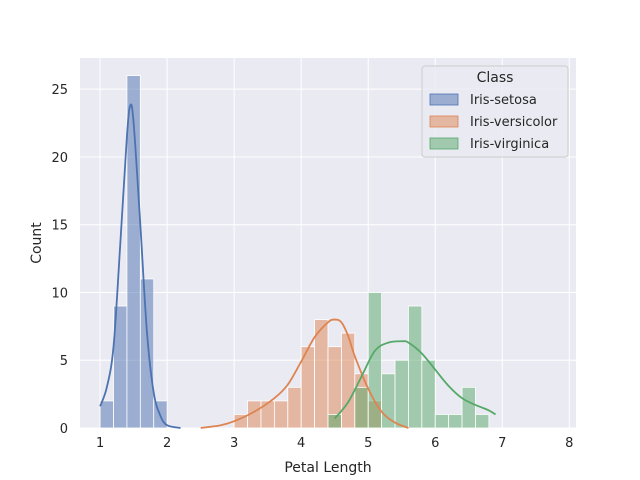 This screenshot has height=480, width=640. Describe the element at coordinates (167, 443) in the screenshot. I see `x-tick-label: 2` at that location.